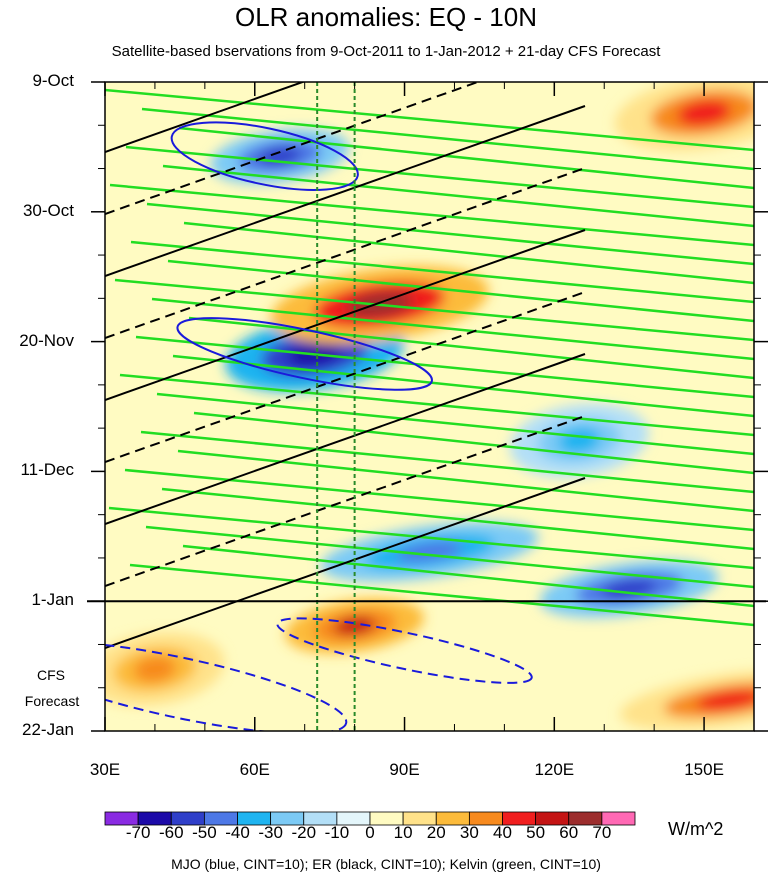 Image resolution: width=772 pixels, height=879 pixels. Describe the element at coordinates (385, 17) in the screenshot. I see `chart-title: OLR anomalies: EQ - 10N` at that location.